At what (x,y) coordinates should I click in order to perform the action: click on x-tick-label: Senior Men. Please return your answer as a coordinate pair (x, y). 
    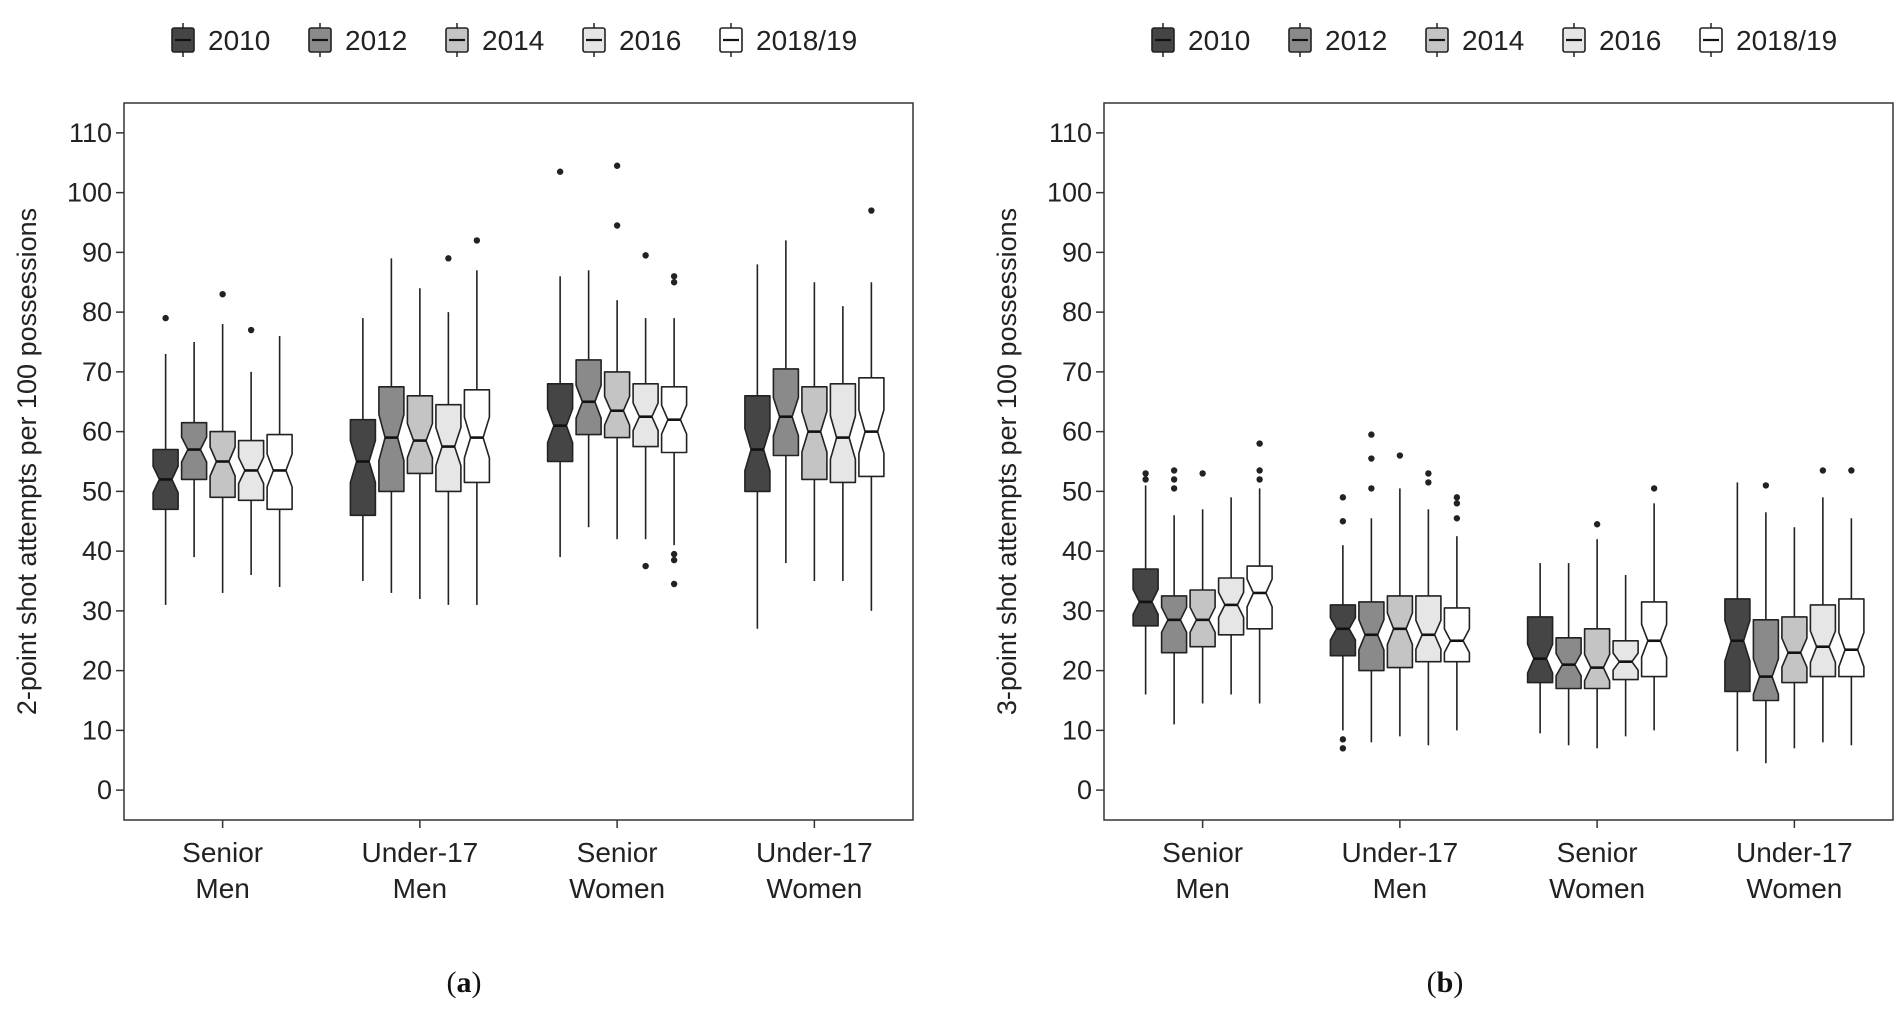
    Looking at the image, I should click on (222, 870).